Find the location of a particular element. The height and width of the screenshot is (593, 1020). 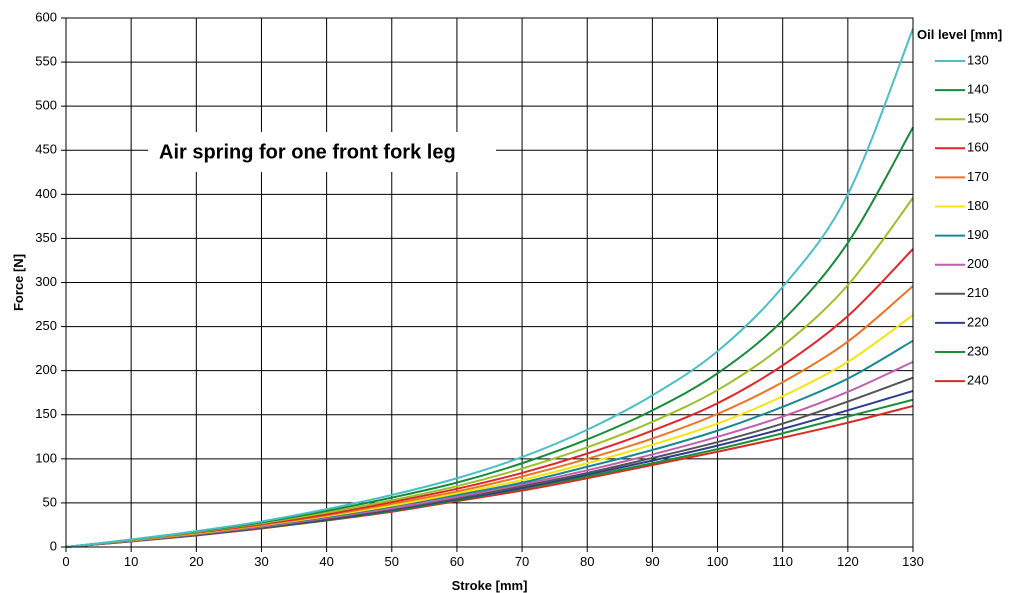

y-tick-label: 400 is located at coordinates (46, 193).